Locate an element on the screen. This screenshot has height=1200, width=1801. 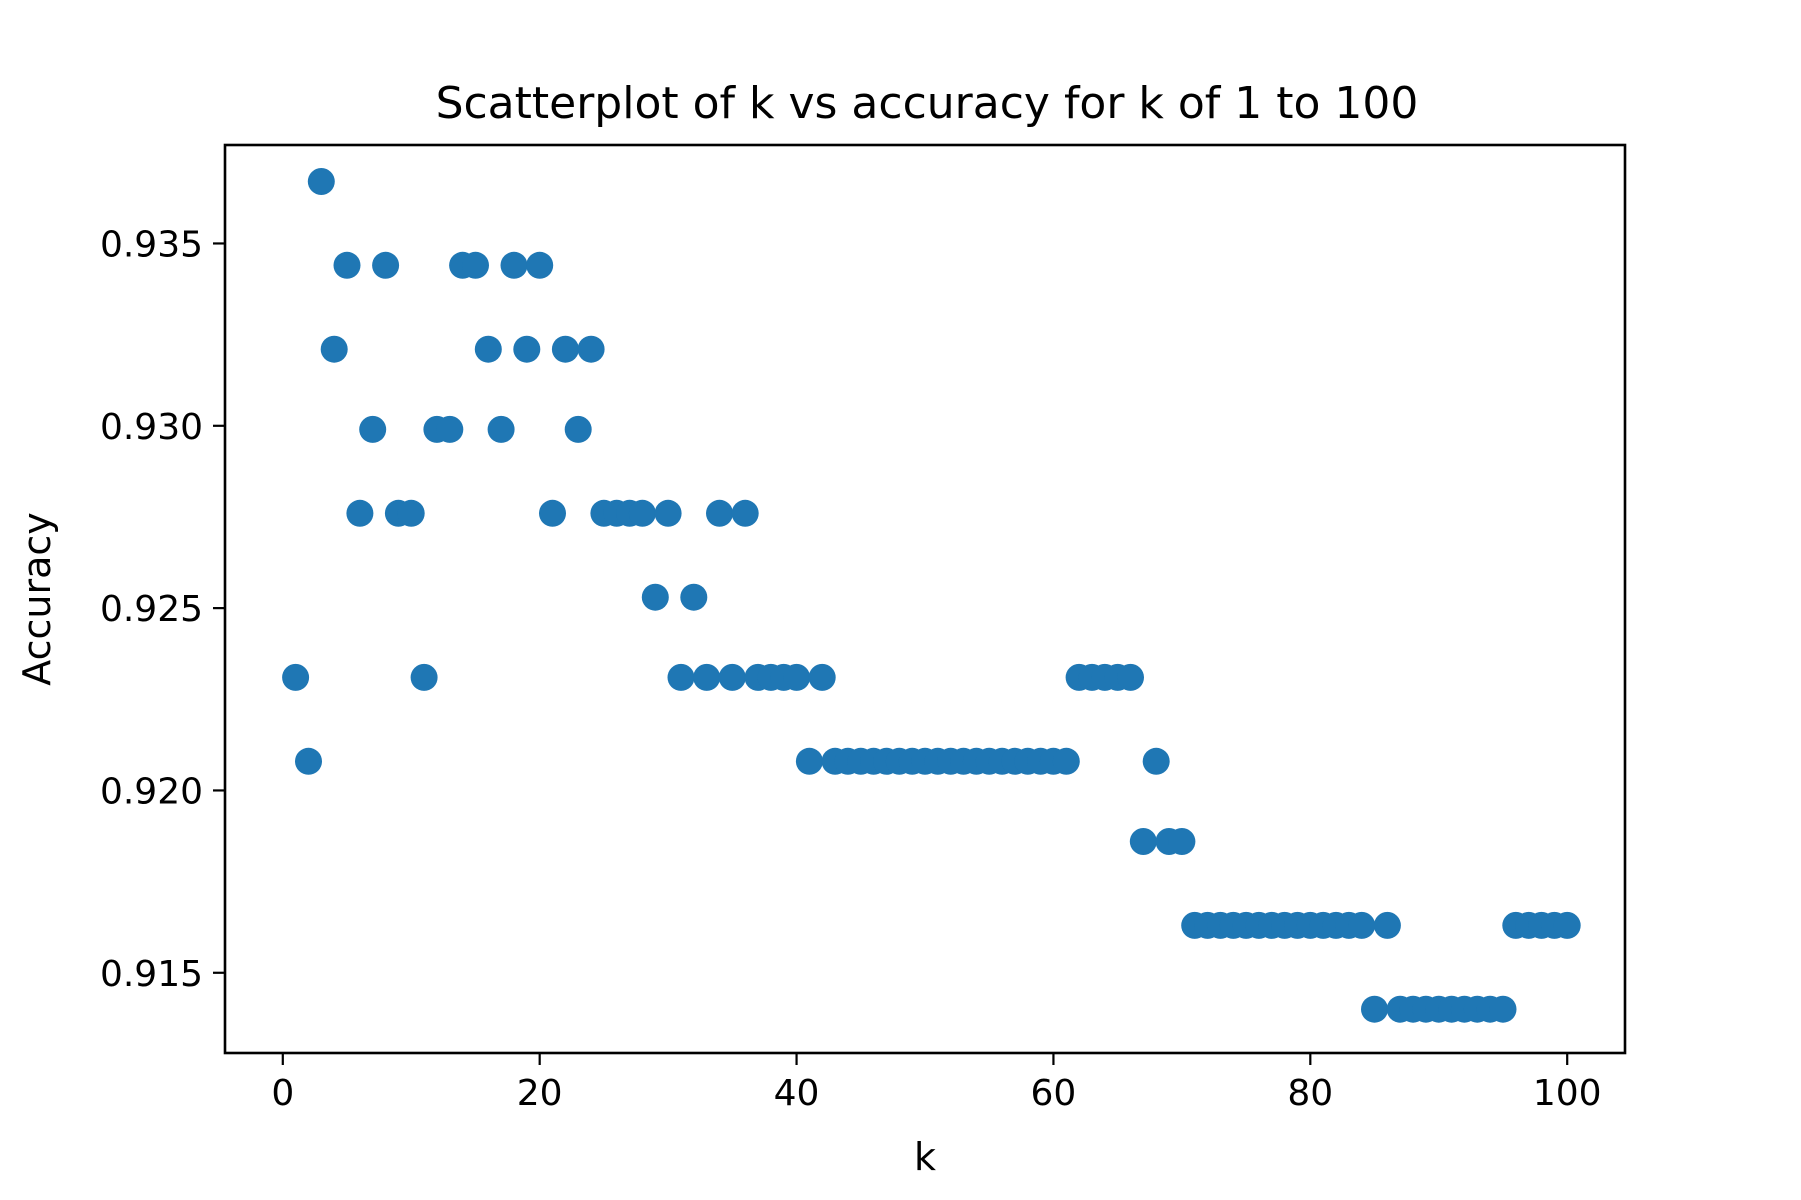
x-axis: 0 20 40 60 80 100 is located at coordinates (936, 1083).